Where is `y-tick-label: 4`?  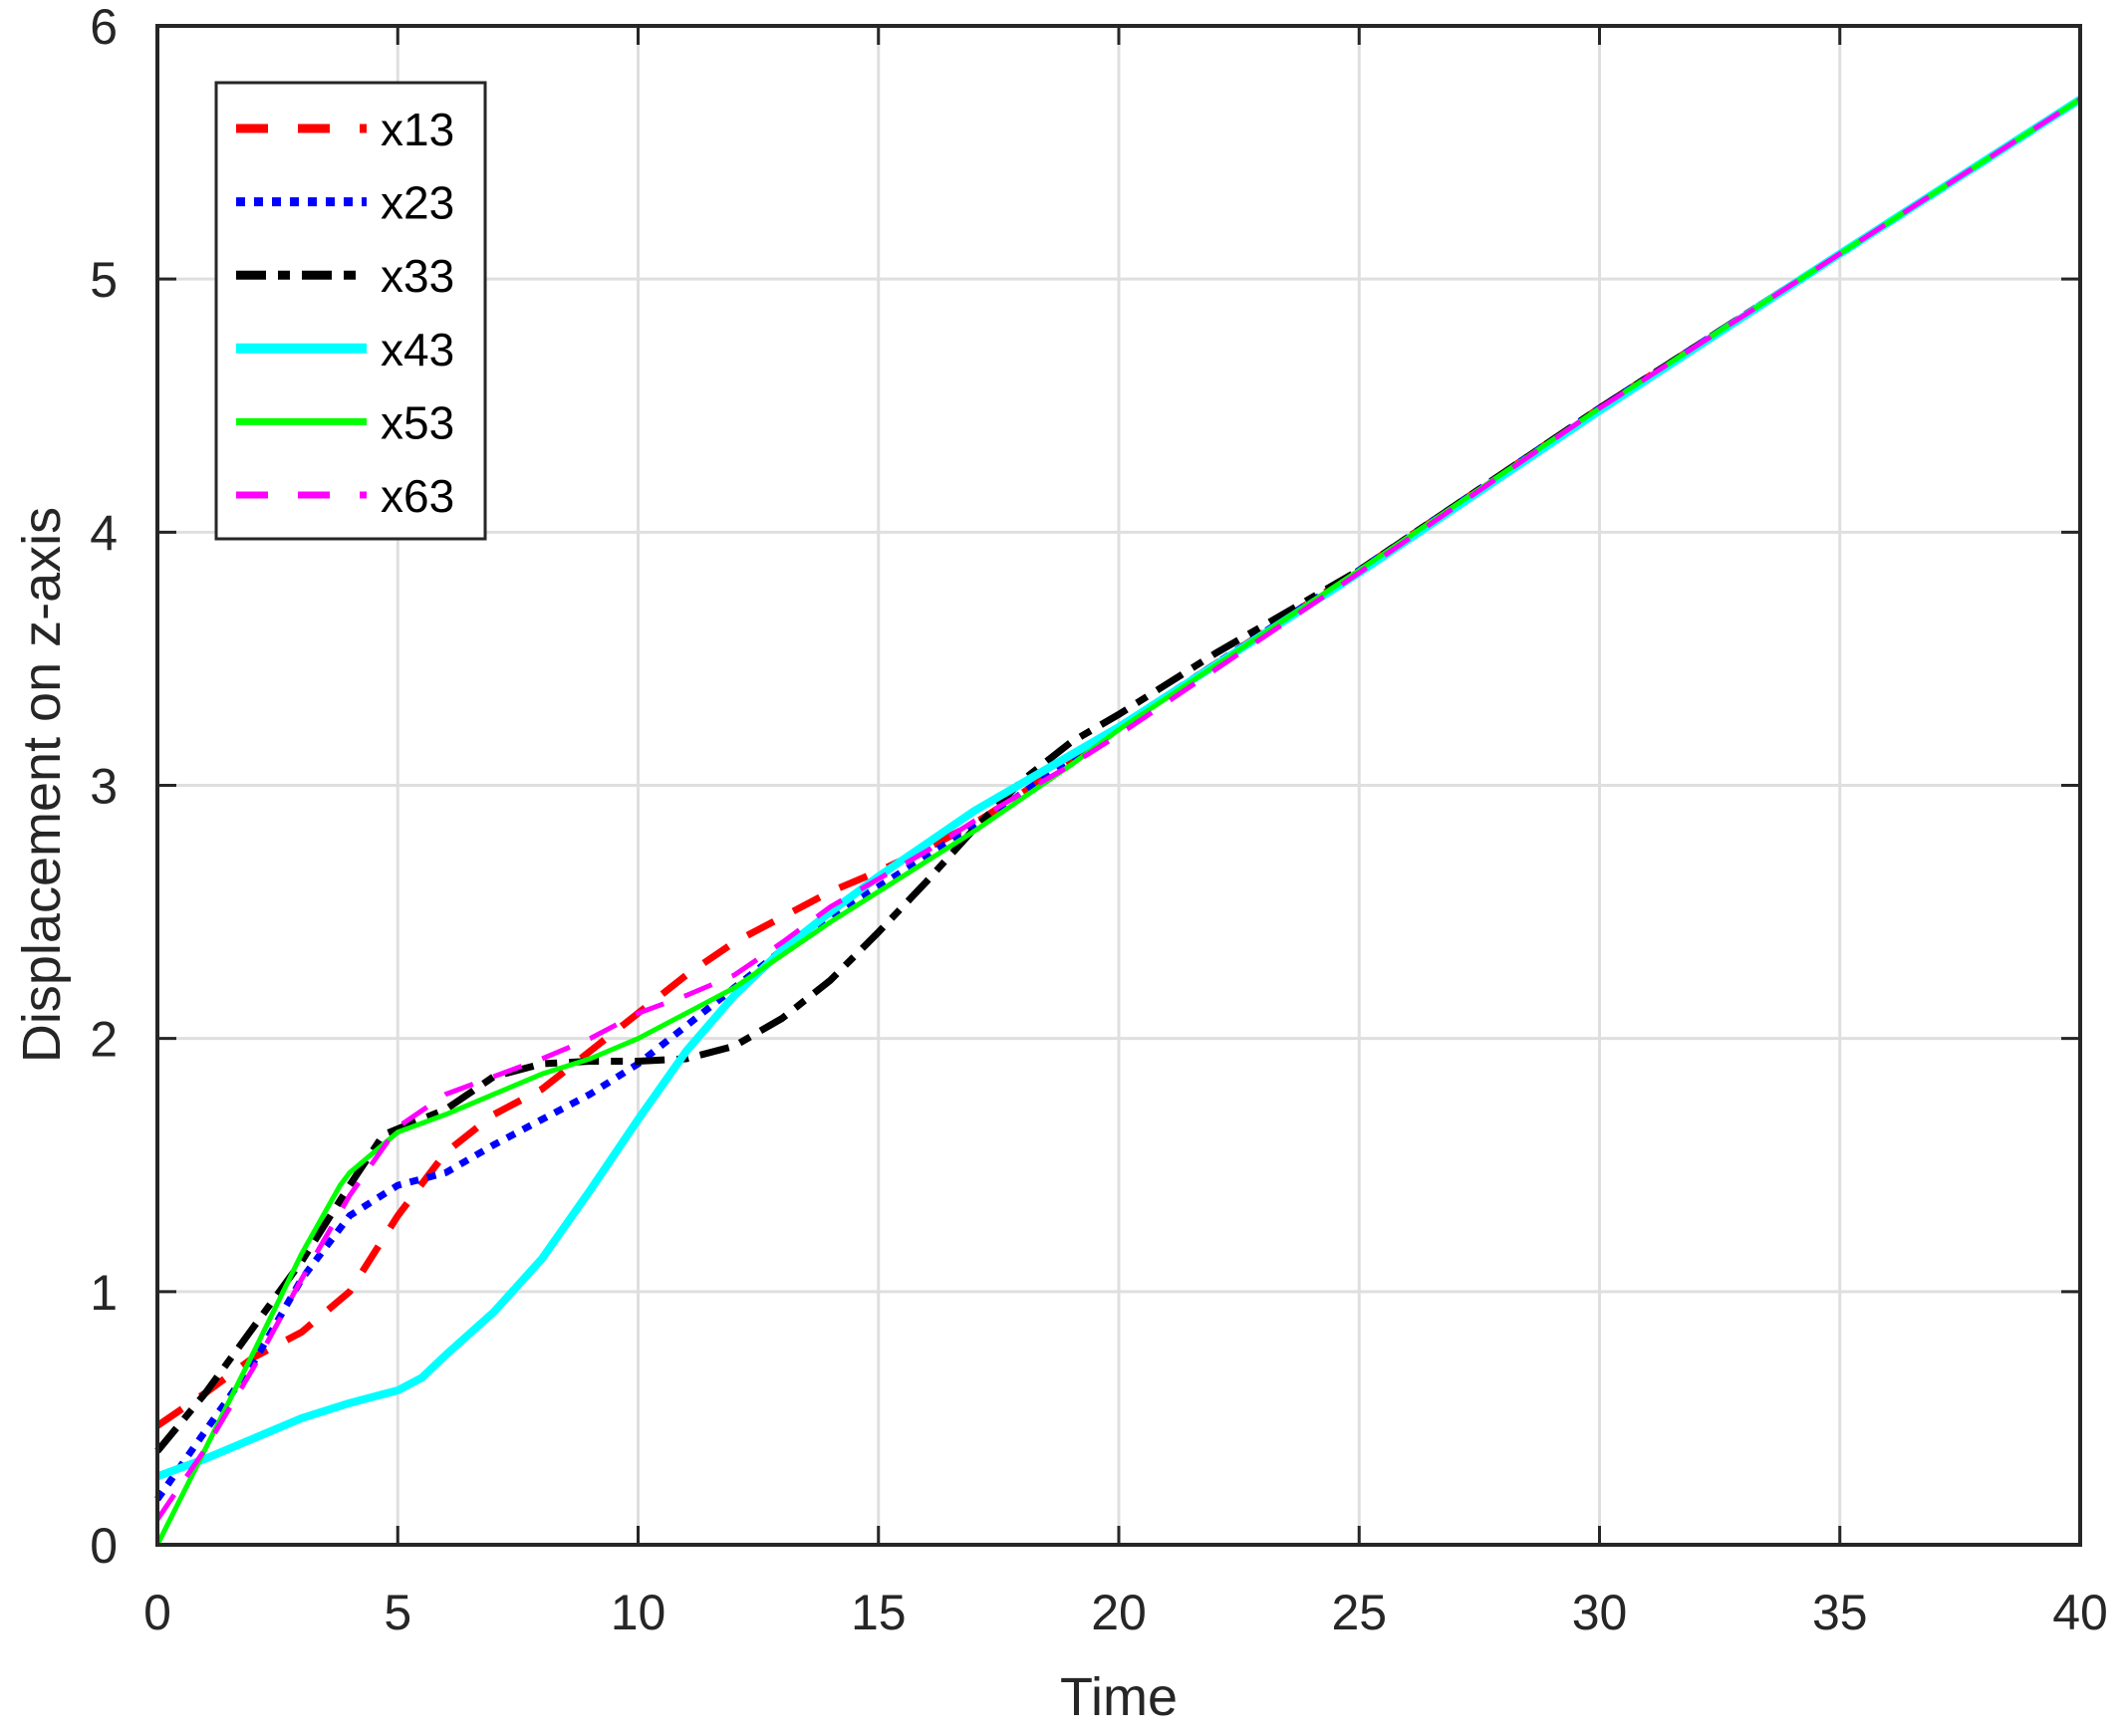
y-tick-label: 4 is located at coordinates (104, 533).